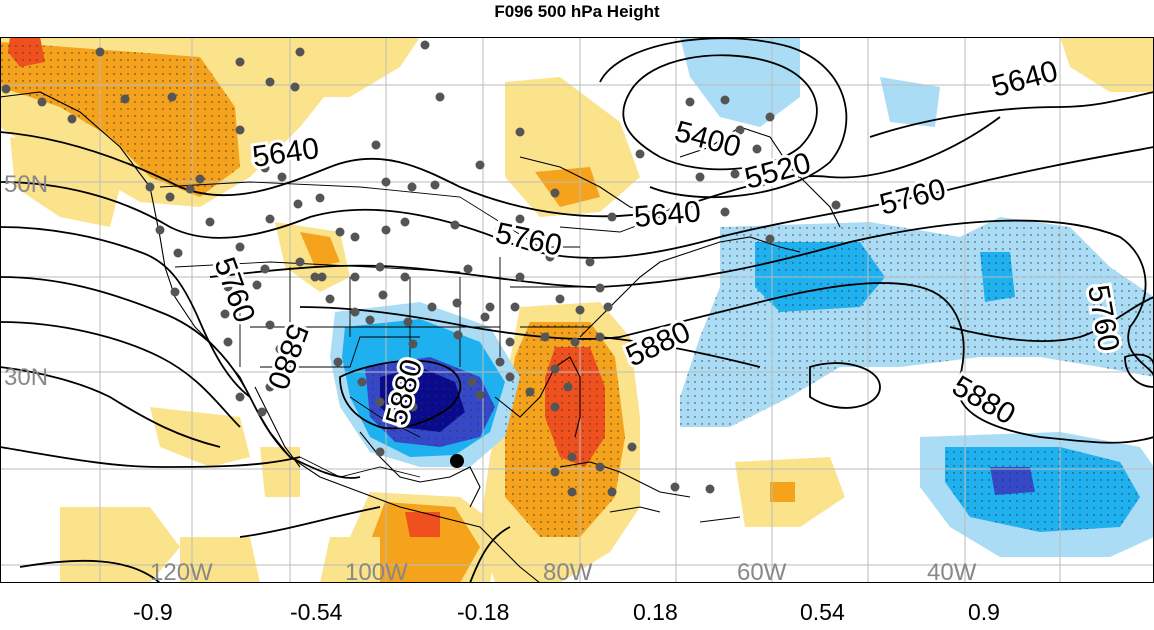  I want to click on lat-label-50n: 50N, so click(26, 184).